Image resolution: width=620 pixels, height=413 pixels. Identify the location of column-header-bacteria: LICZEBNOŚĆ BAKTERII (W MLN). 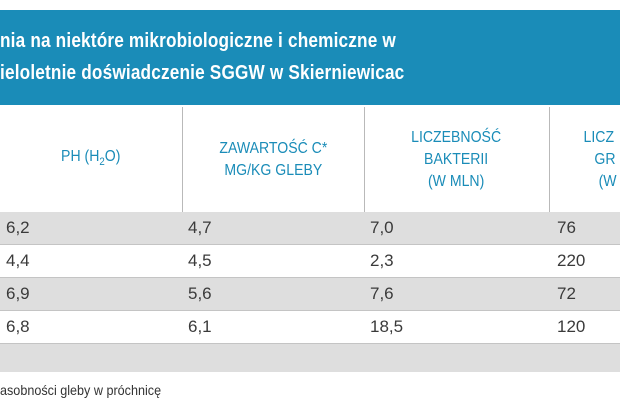
(456, 159).